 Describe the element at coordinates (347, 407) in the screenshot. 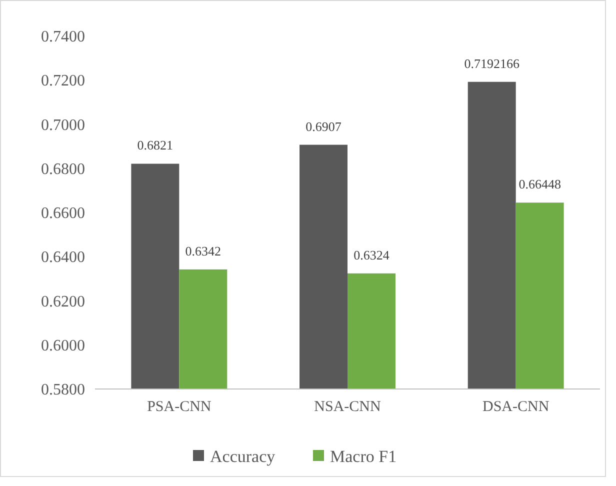

I see `x-tick-label: NSA-CNN` at that location.